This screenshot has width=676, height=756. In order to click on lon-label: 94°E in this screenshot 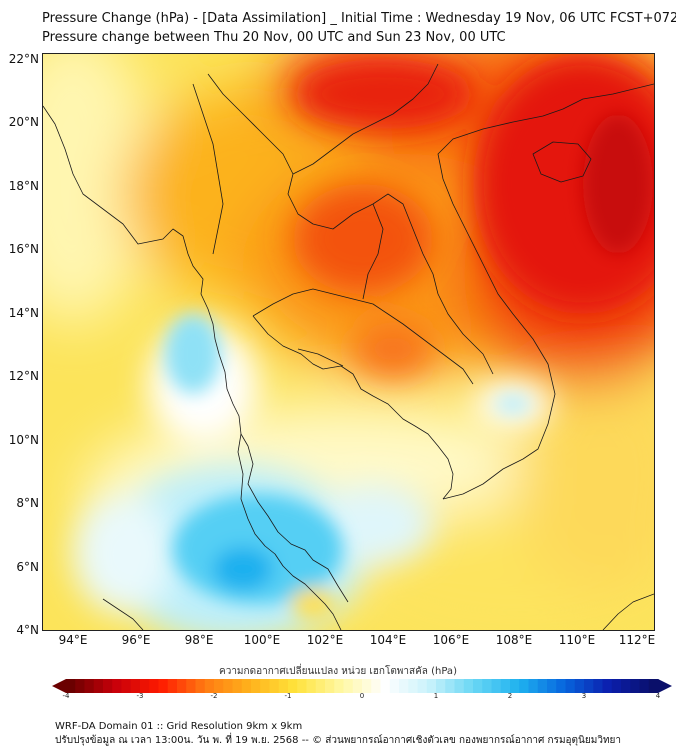, I will do `click(73, 640)`.